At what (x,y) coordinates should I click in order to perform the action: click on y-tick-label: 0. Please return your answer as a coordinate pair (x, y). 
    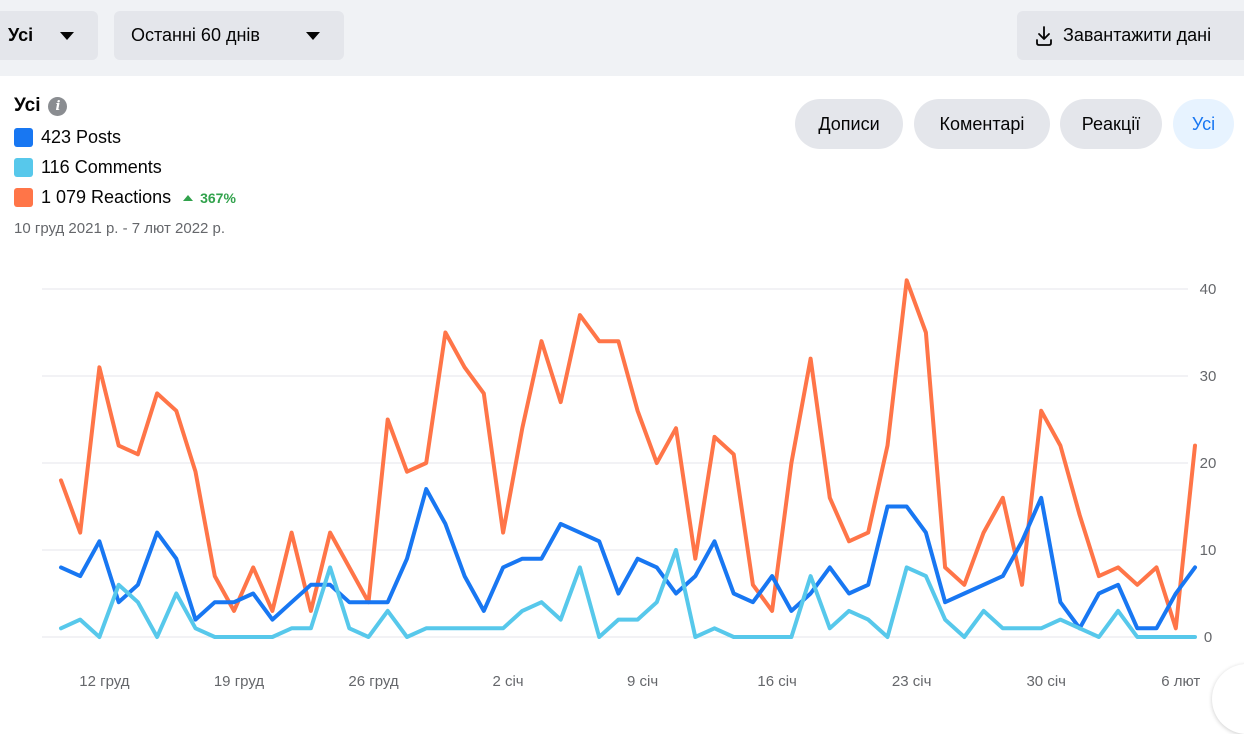
    Looking at the image, I should click on (1208, 637).